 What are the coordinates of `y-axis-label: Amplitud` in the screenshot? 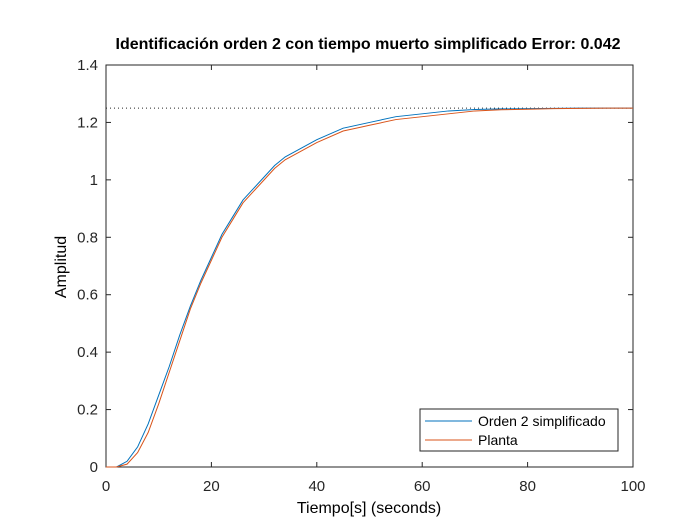 It's located at (61, 267).